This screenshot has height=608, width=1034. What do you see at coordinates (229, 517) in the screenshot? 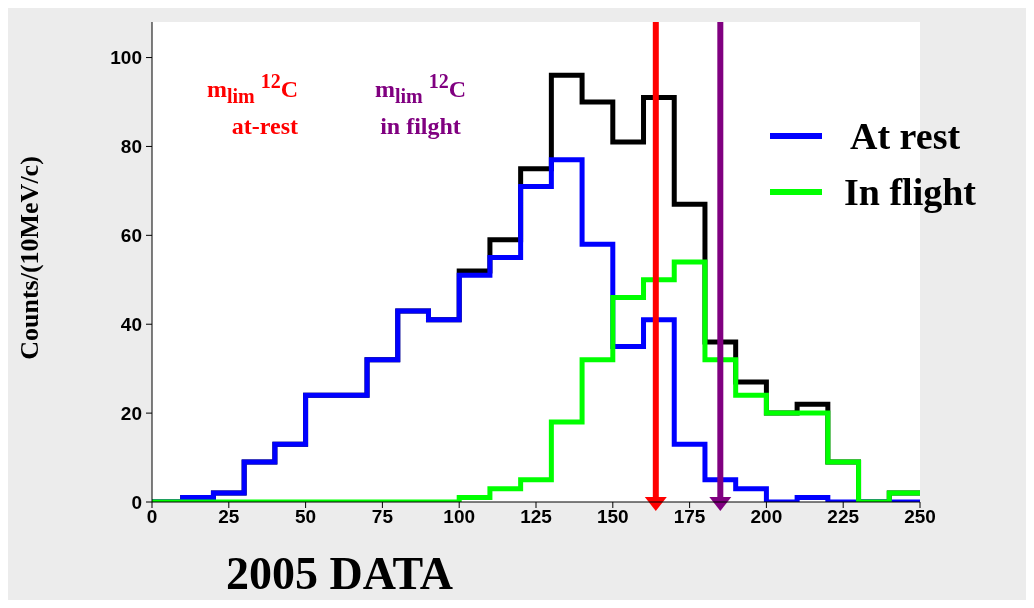
I see `x-tick-label: 25` at bounding box center [229, 517].